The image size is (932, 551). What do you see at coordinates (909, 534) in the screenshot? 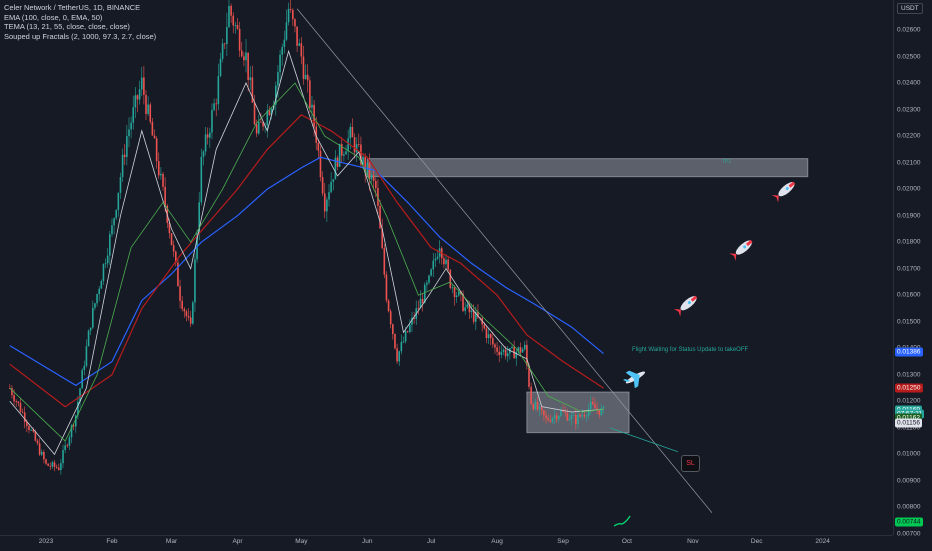
I see `price-tick: 0.00700` at bounding box center [909, 534].